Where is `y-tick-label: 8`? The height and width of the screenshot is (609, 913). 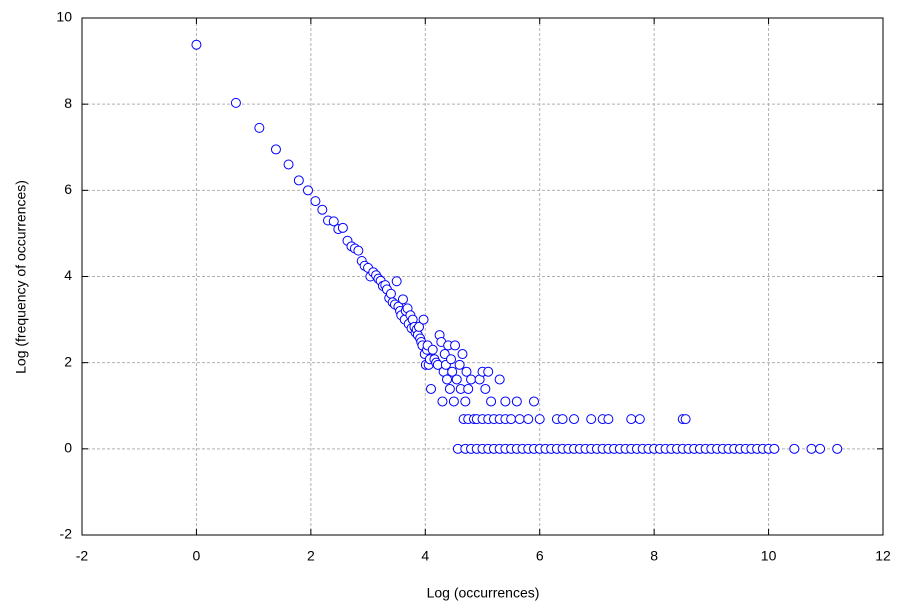 y-tick-label: 8 is located at coordinates (68, 103).